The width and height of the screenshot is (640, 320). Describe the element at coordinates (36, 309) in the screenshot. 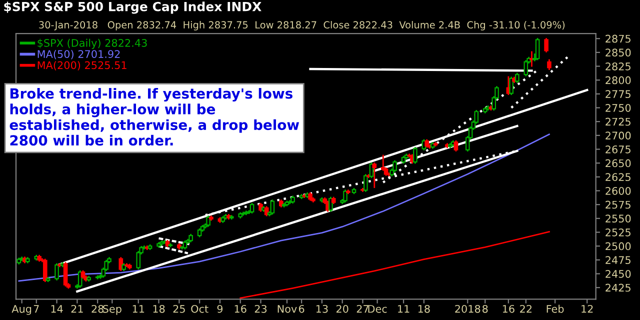

I see `x-tick-label: 7` at that location.